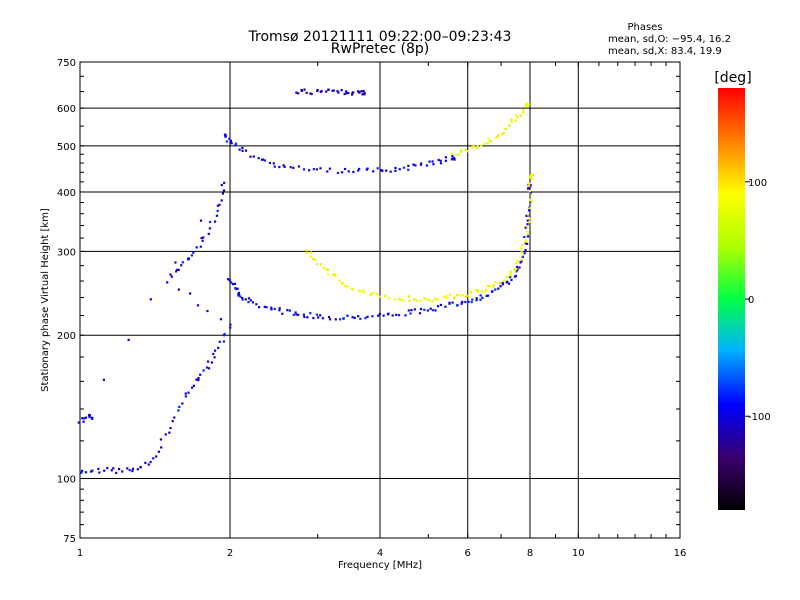 The height and width of the screenshot is (600, 800). I want to click on x-tick-label: 8, so click(530, 553).